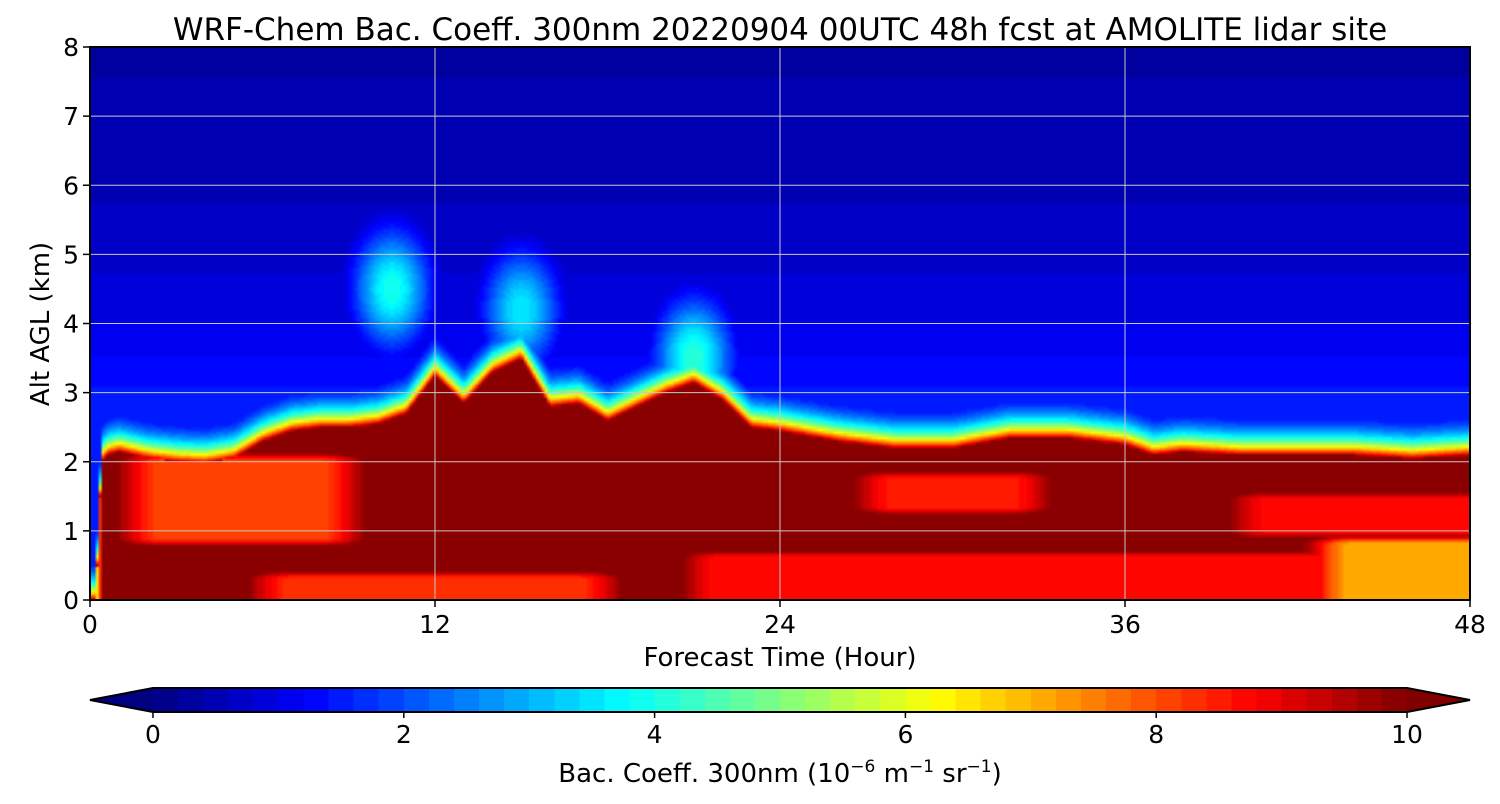 This screenshot has height=804, width=1500. I want to click on colorbar-label-exp1: −6, so click(862, 767).